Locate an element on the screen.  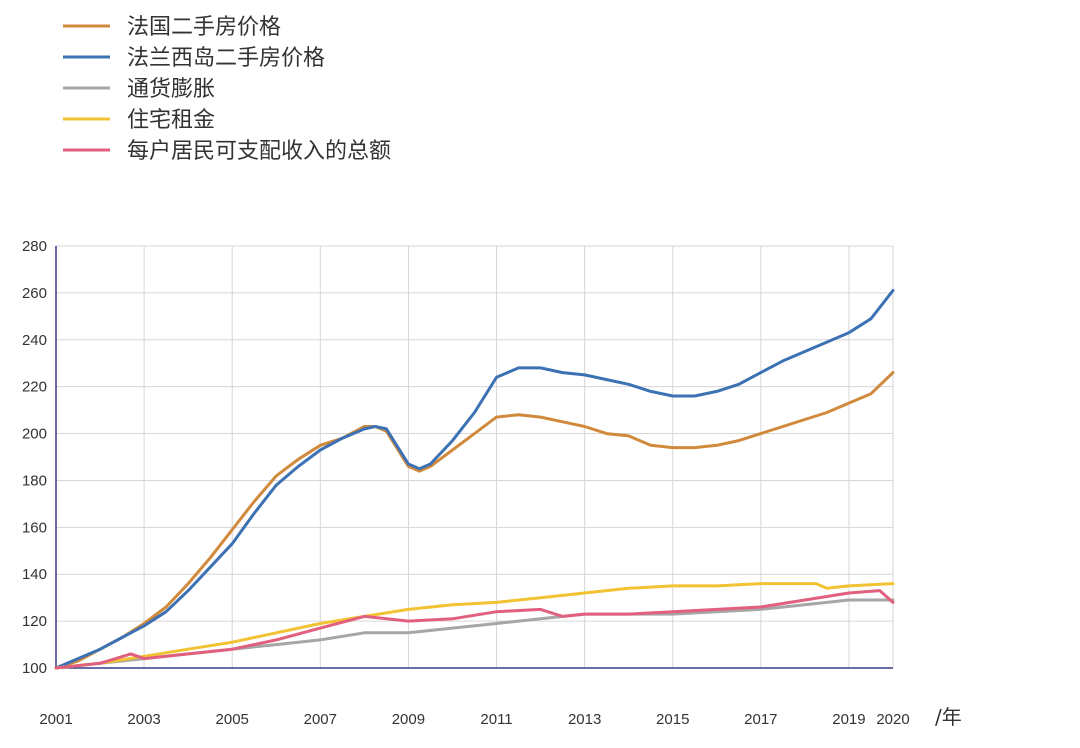
x-tick-label: 2011 is located at coordinates (496, 719).